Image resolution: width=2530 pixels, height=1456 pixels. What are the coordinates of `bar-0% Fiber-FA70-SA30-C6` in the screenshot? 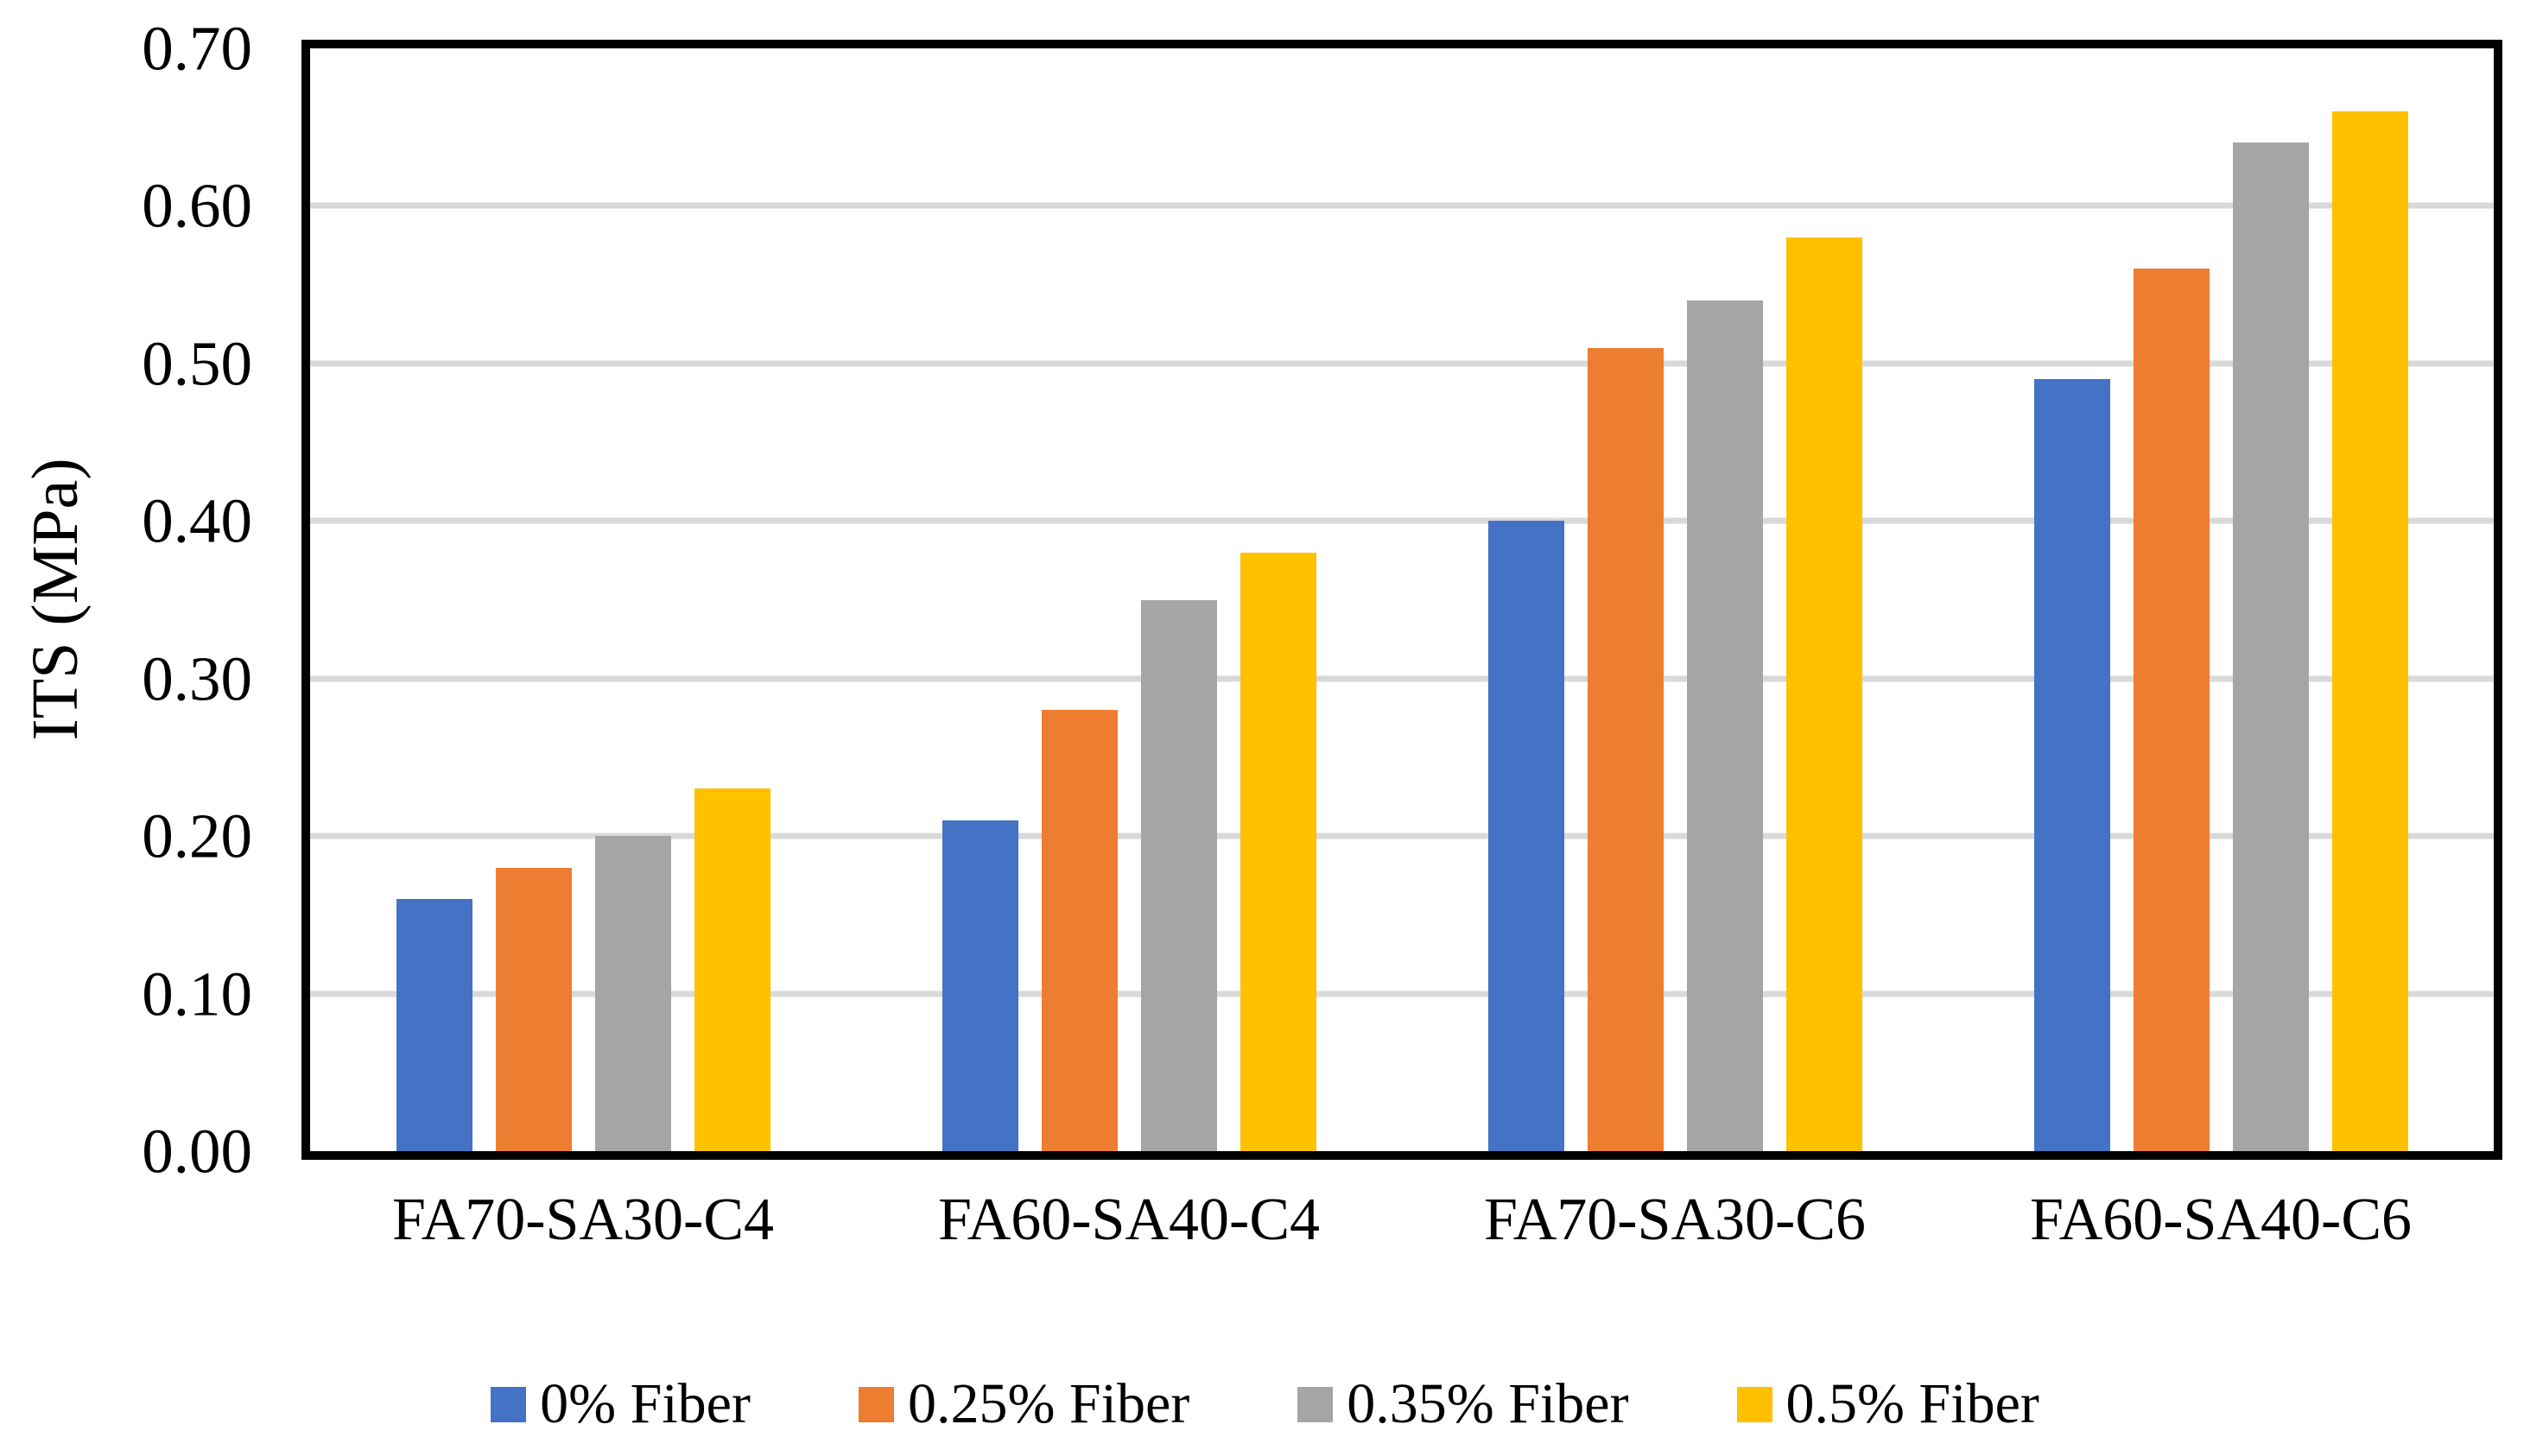 It's located at (1525, 836).